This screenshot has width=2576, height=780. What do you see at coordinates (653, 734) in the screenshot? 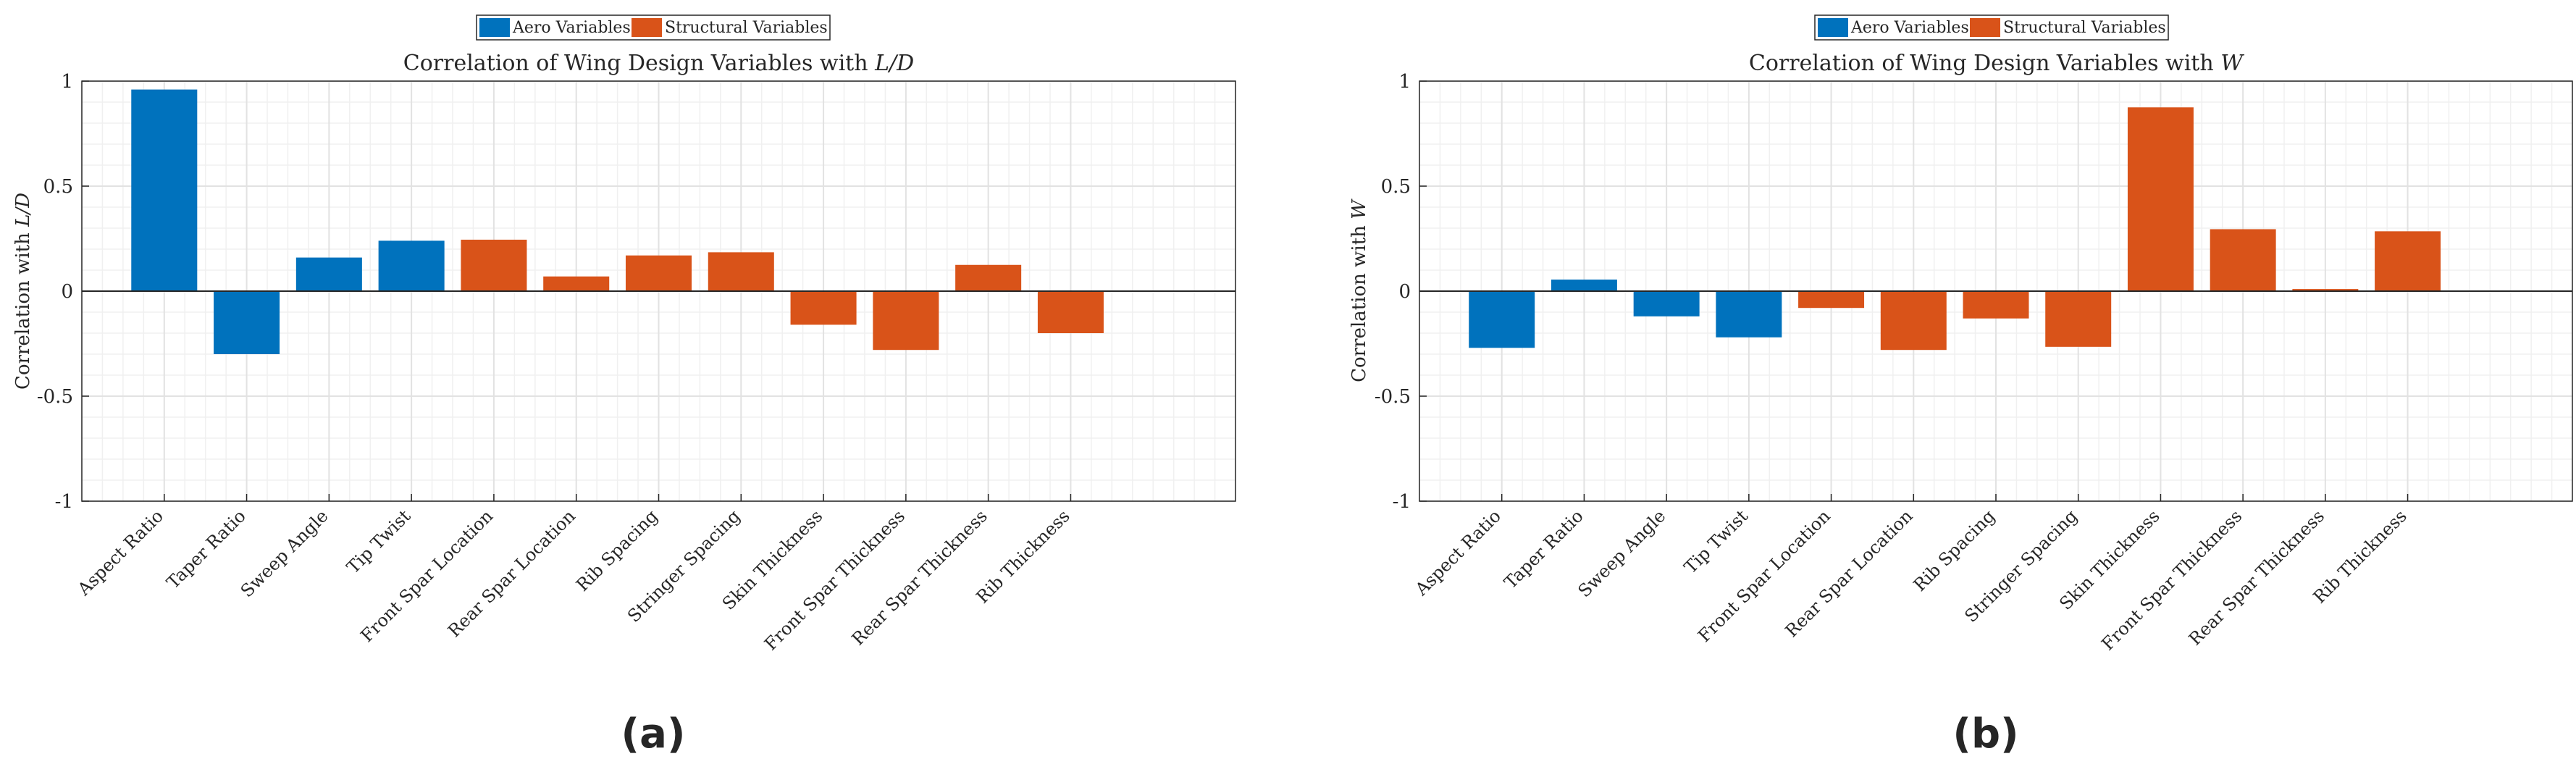
I see `panel-label: (a)` at bounding box center [653, 734].